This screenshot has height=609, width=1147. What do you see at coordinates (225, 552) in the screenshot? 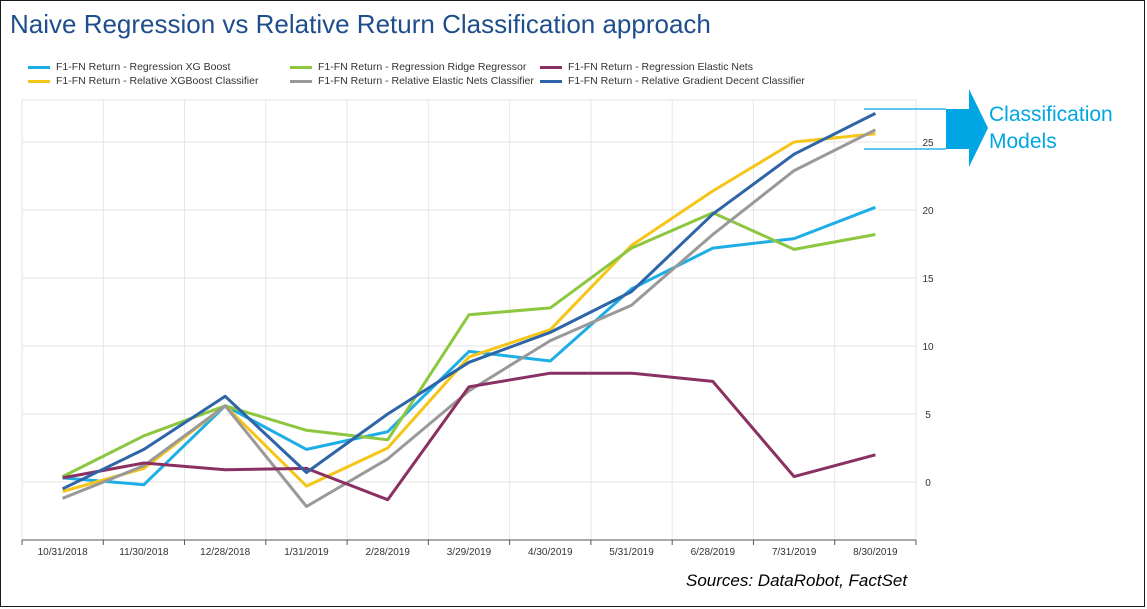
I see `x-tick-label: 12/28/2018` at bounding box center [225, 552].